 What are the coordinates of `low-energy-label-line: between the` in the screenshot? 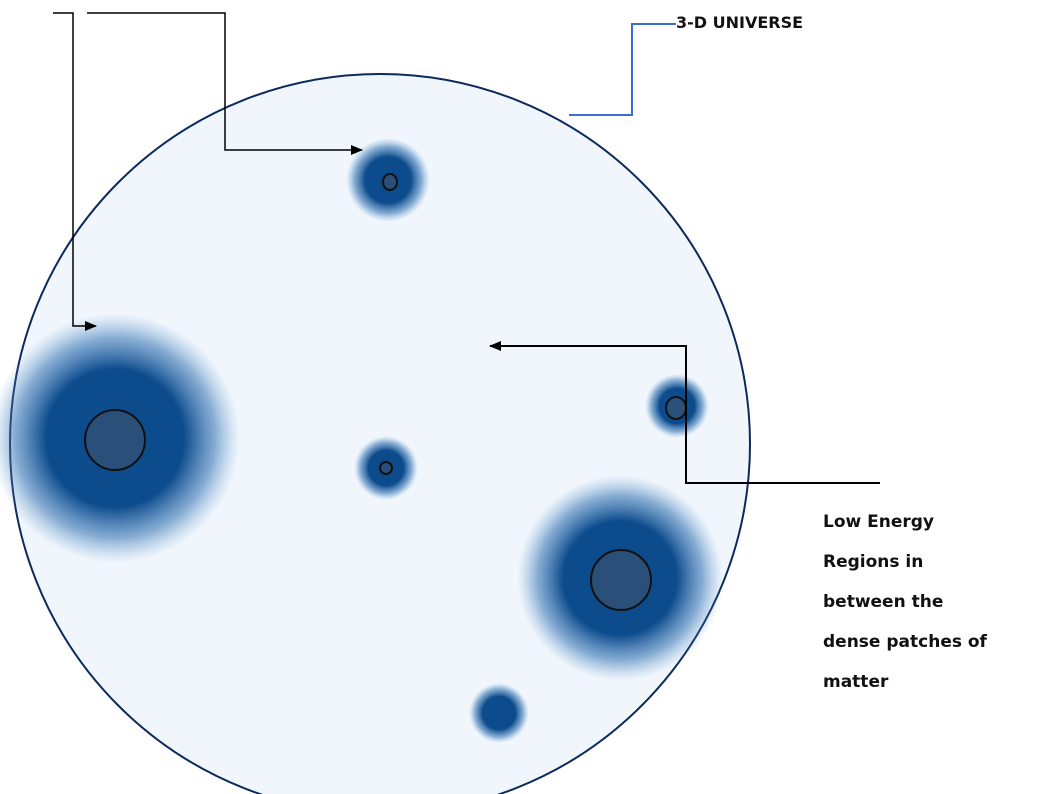 It's located at (883, 602).